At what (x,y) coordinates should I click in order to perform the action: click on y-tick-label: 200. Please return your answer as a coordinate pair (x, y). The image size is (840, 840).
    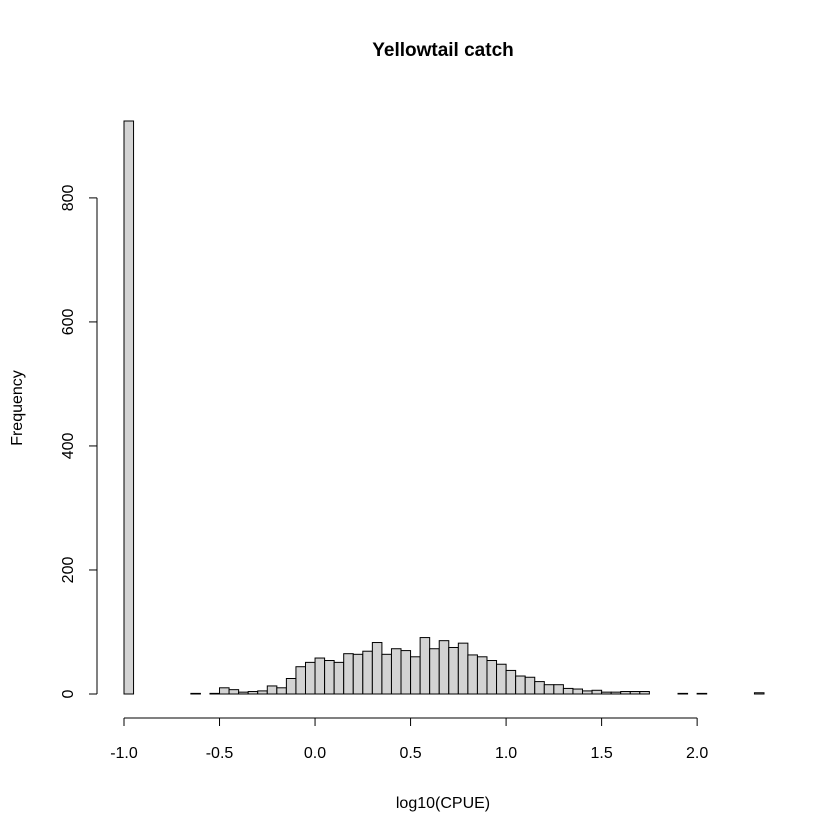
    Looking at the image, I should click on (68, 570).